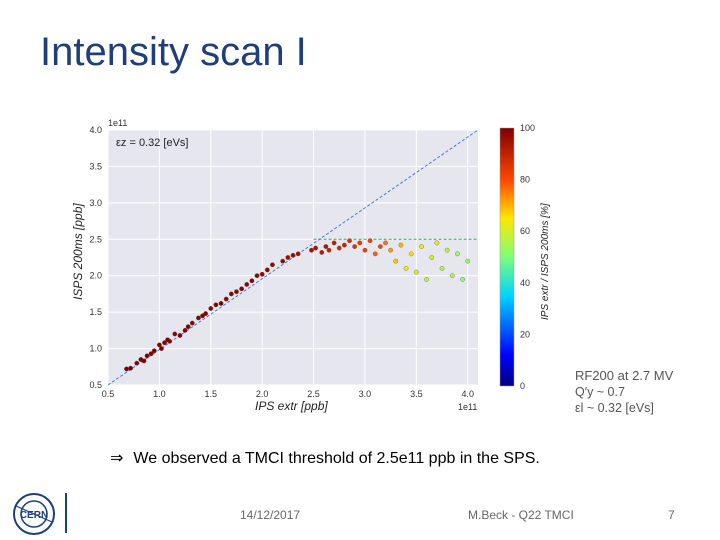 The height and width of the screenshot is (540, 720). Describe the element at coordinates (313, 394) in the screenshot. I see `x-tick-label: 2.5` at that location.